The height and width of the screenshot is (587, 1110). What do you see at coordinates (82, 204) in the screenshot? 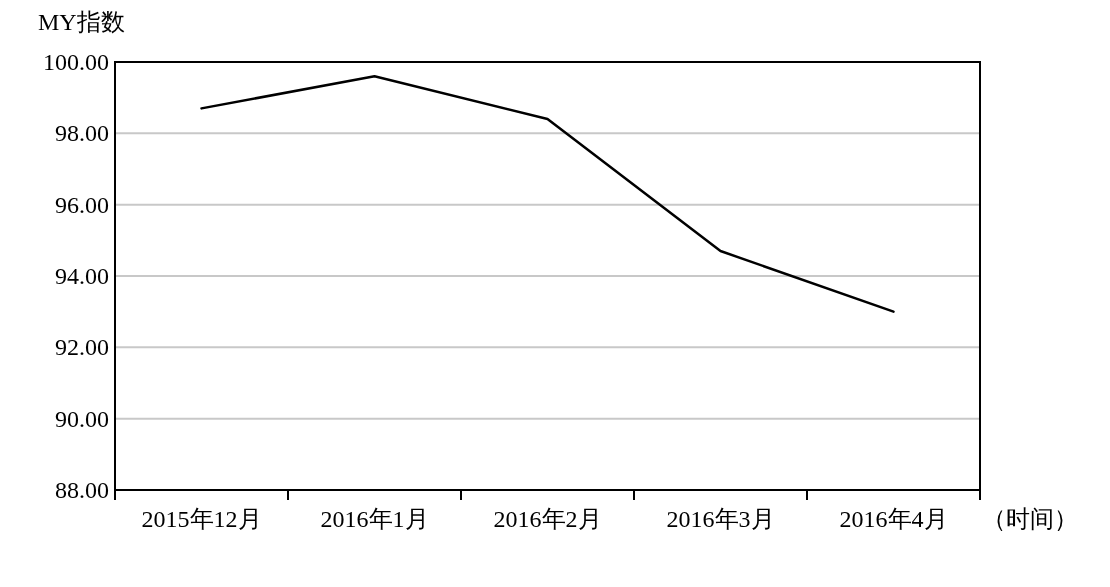
I see `y-tick-label: 96.00` at bounding box center [82, 204].